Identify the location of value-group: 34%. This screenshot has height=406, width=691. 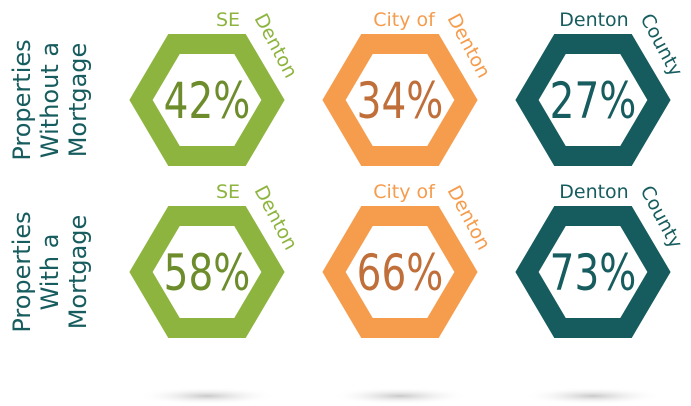
(400, 100).